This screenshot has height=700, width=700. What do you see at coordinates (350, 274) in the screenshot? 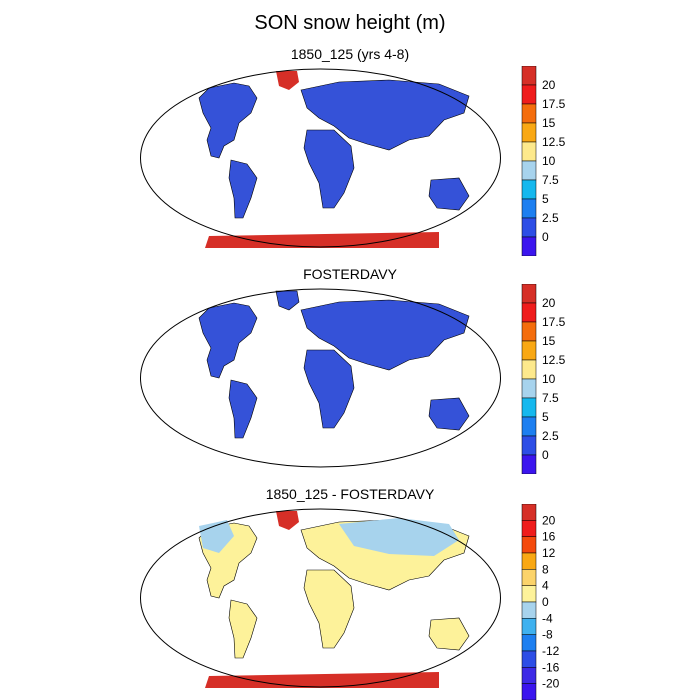
I see `panel-2-title: FOSTERDAVY` at bounding box center [350, 274].